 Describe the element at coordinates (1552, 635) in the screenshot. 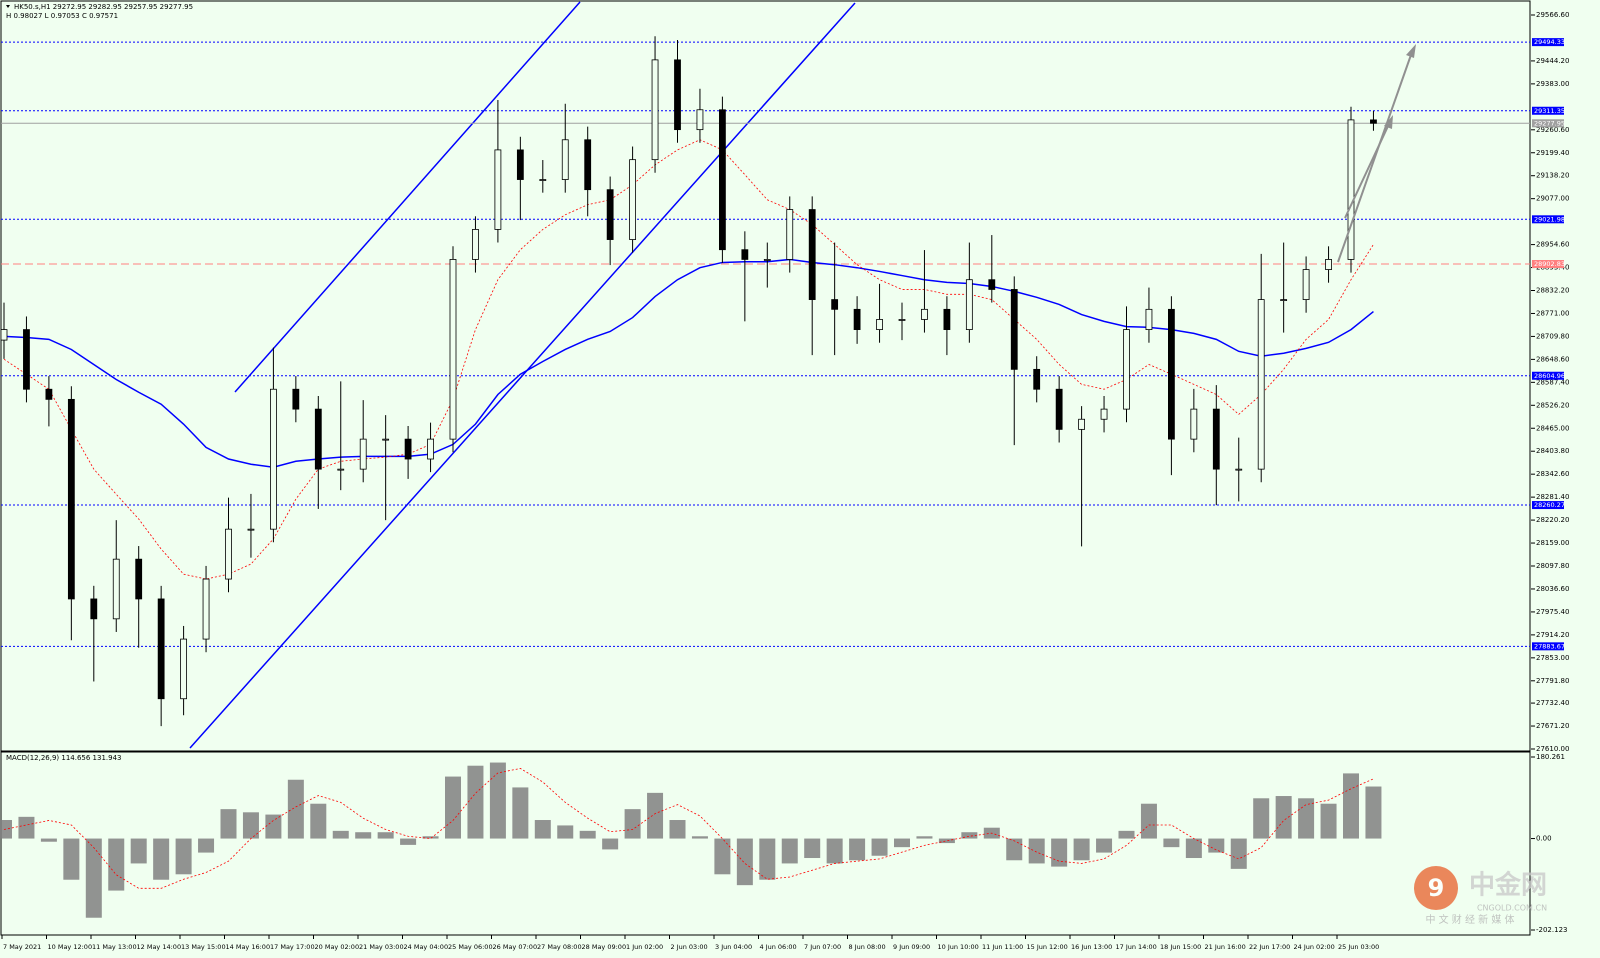

I see `y-tick-label: 27914.20` at that location.